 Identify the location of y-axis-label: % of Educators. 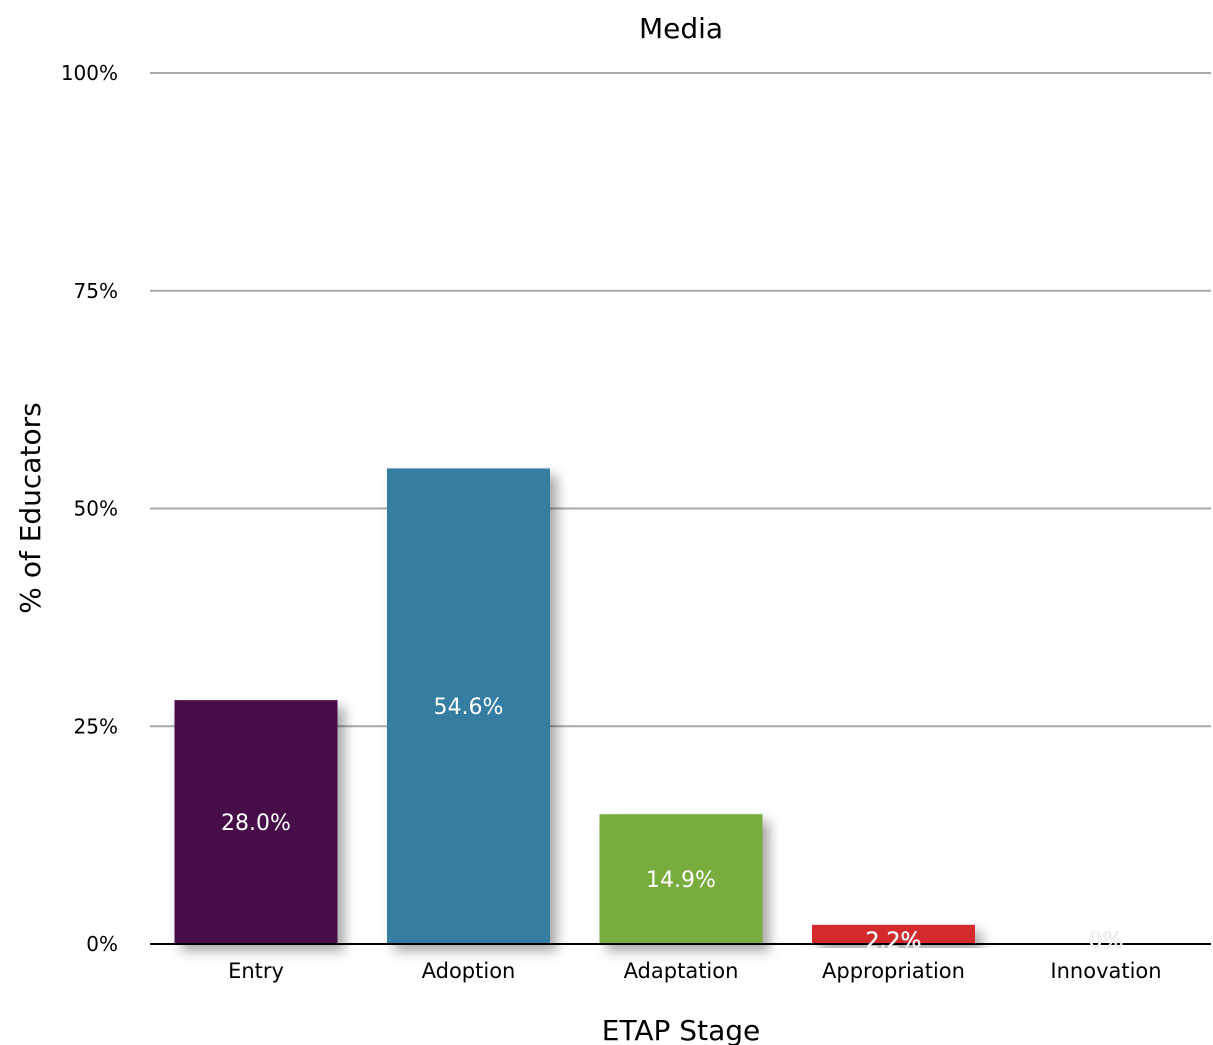
(30, 507).